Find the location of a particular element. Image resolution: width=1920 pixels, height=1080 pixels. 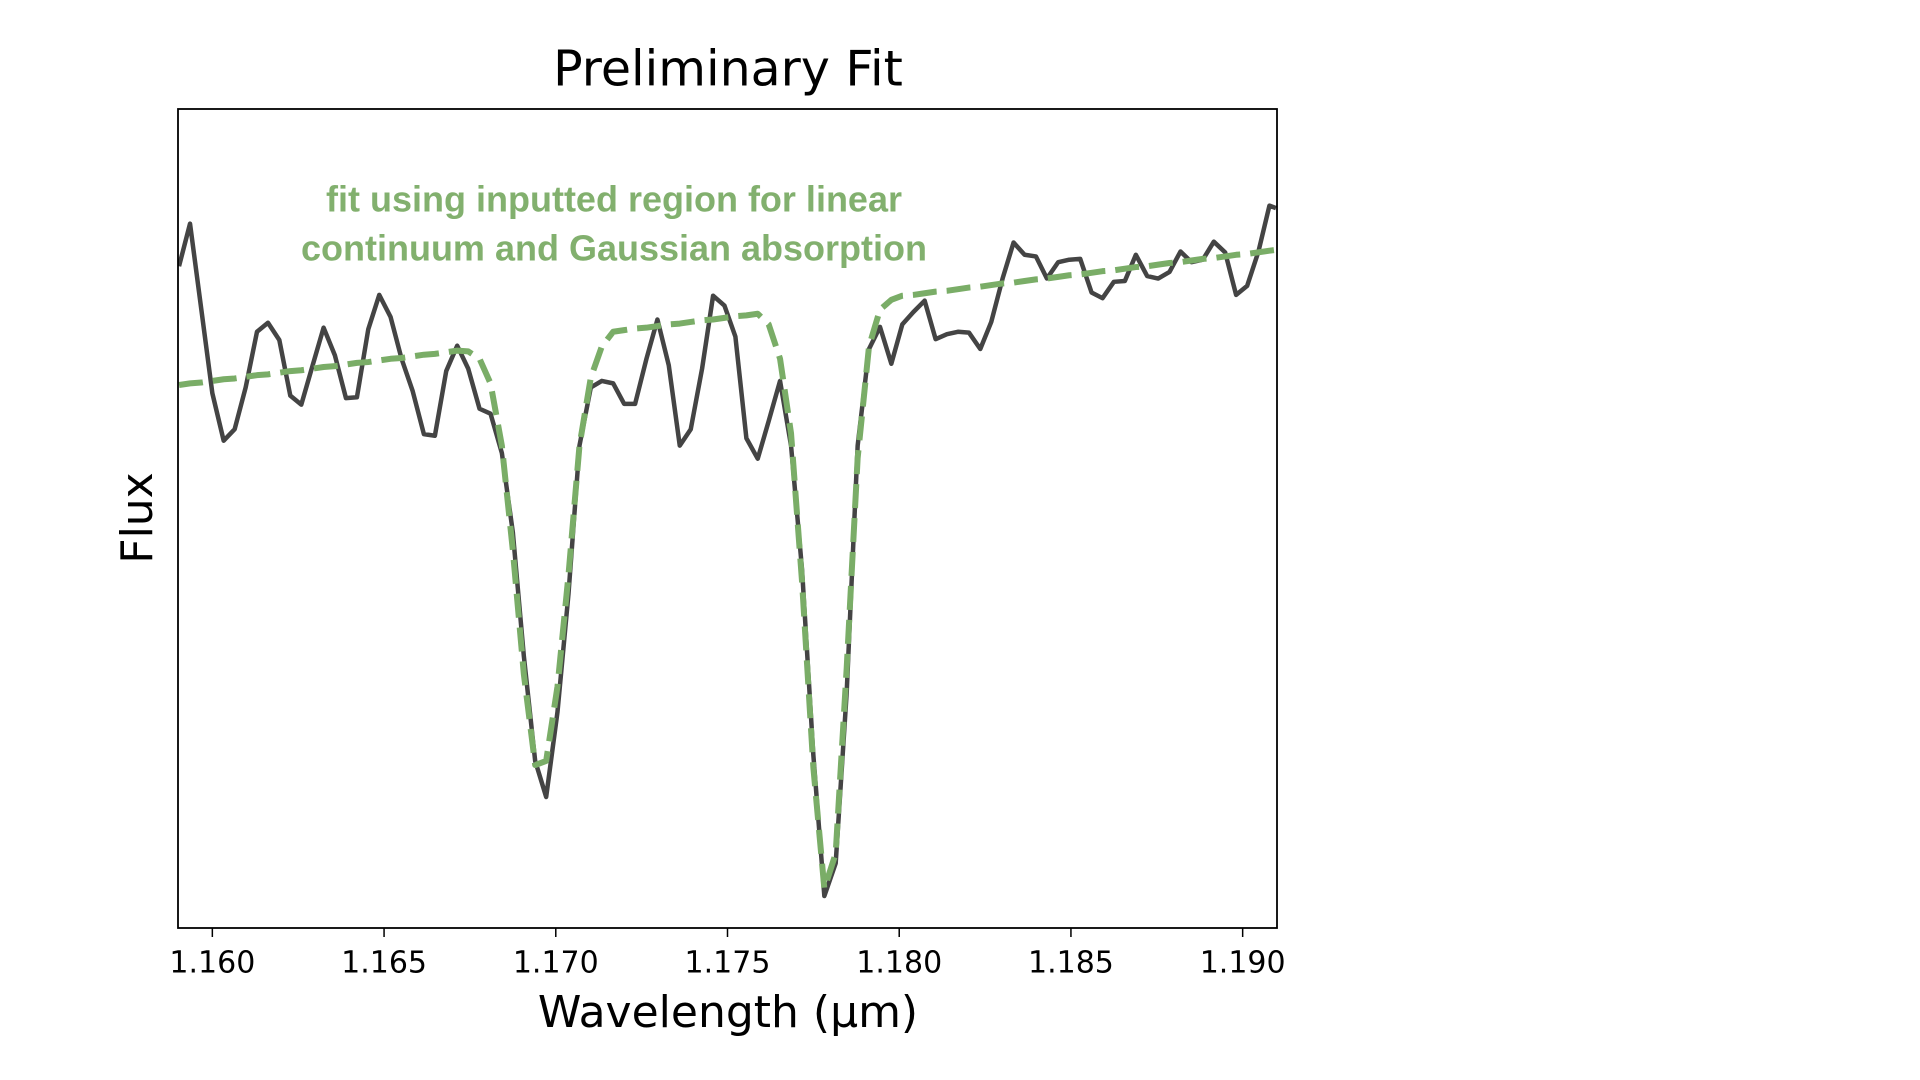

x-tick-label: 1.180 is located at coordinates (899, 963).